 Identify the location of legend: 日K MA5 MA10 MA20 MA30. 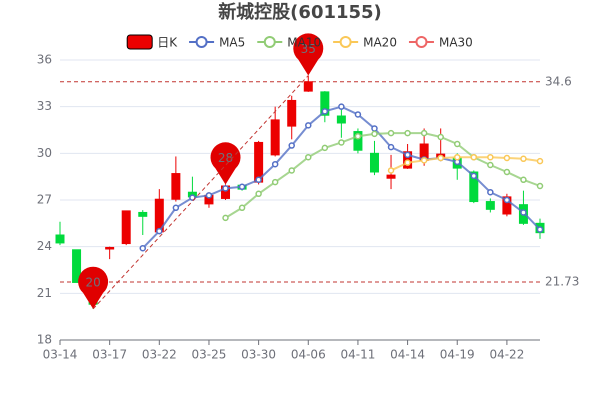
(299, 42).